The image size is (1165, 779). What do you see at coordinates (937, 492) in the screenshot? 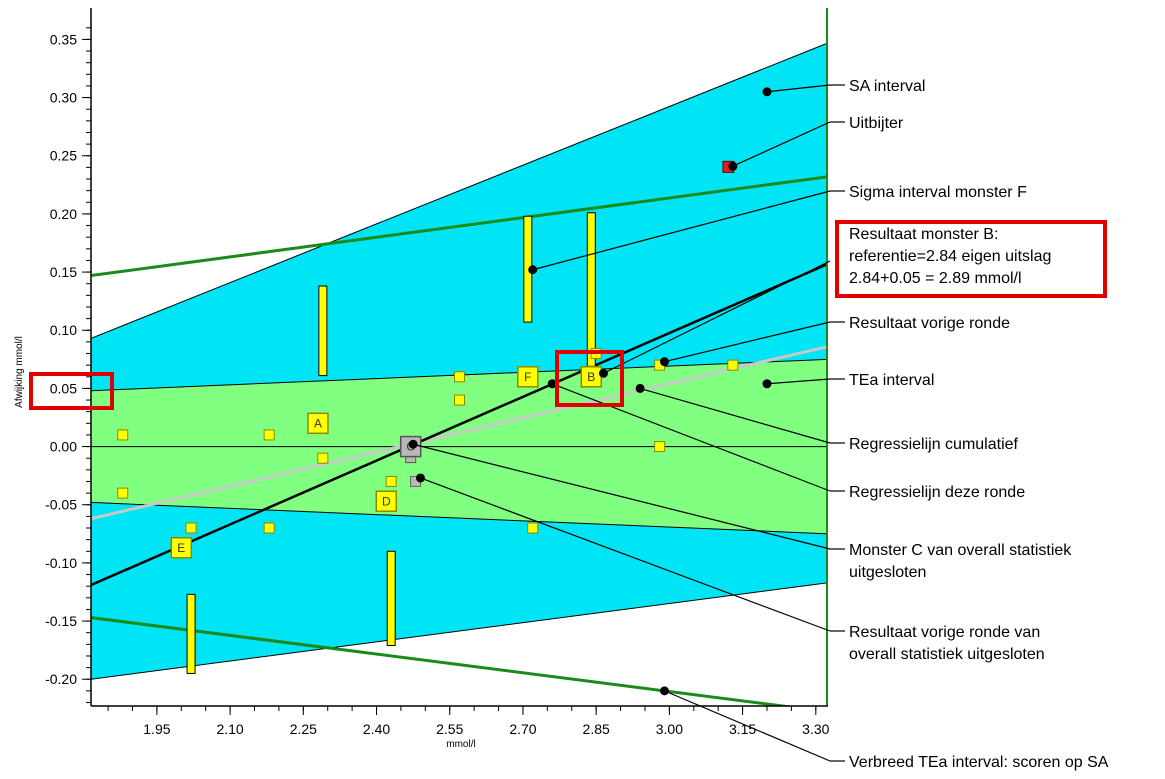
I see `annotation-label: Regressielijn deze ronde` at bounding box center [937, 492].